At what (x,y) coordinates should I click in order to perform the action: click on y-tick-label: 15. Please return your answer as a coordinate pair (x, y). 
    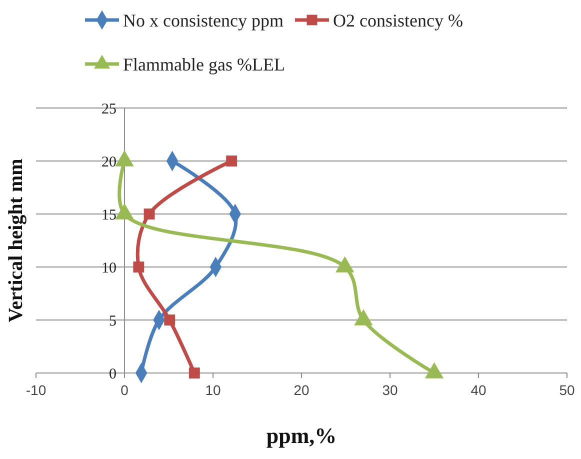
    Looking at the image, I should click on (109, 215).